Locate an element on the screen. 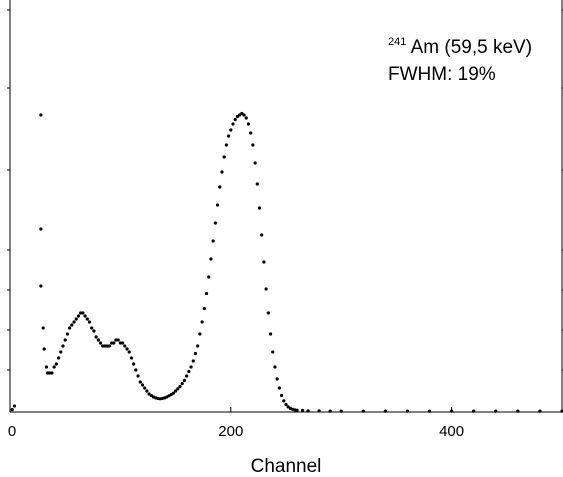 The image size is (563, 477). isotope-mass-number: 241 is located at coordinates (397, 42).